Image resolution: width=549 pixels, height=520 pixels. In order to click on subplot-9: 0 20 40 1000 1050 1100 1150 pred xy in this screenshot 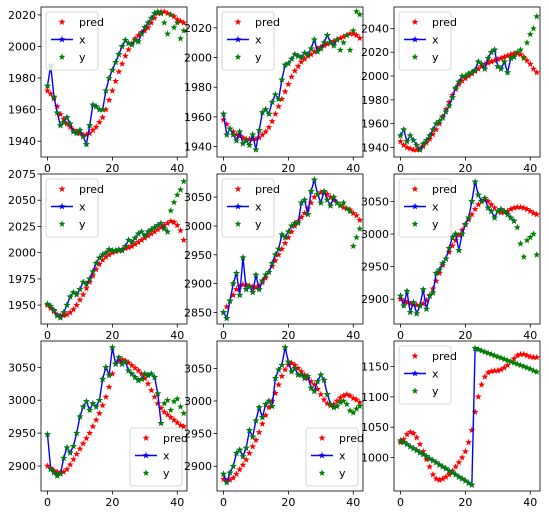, I will do `click(451, 424)`.